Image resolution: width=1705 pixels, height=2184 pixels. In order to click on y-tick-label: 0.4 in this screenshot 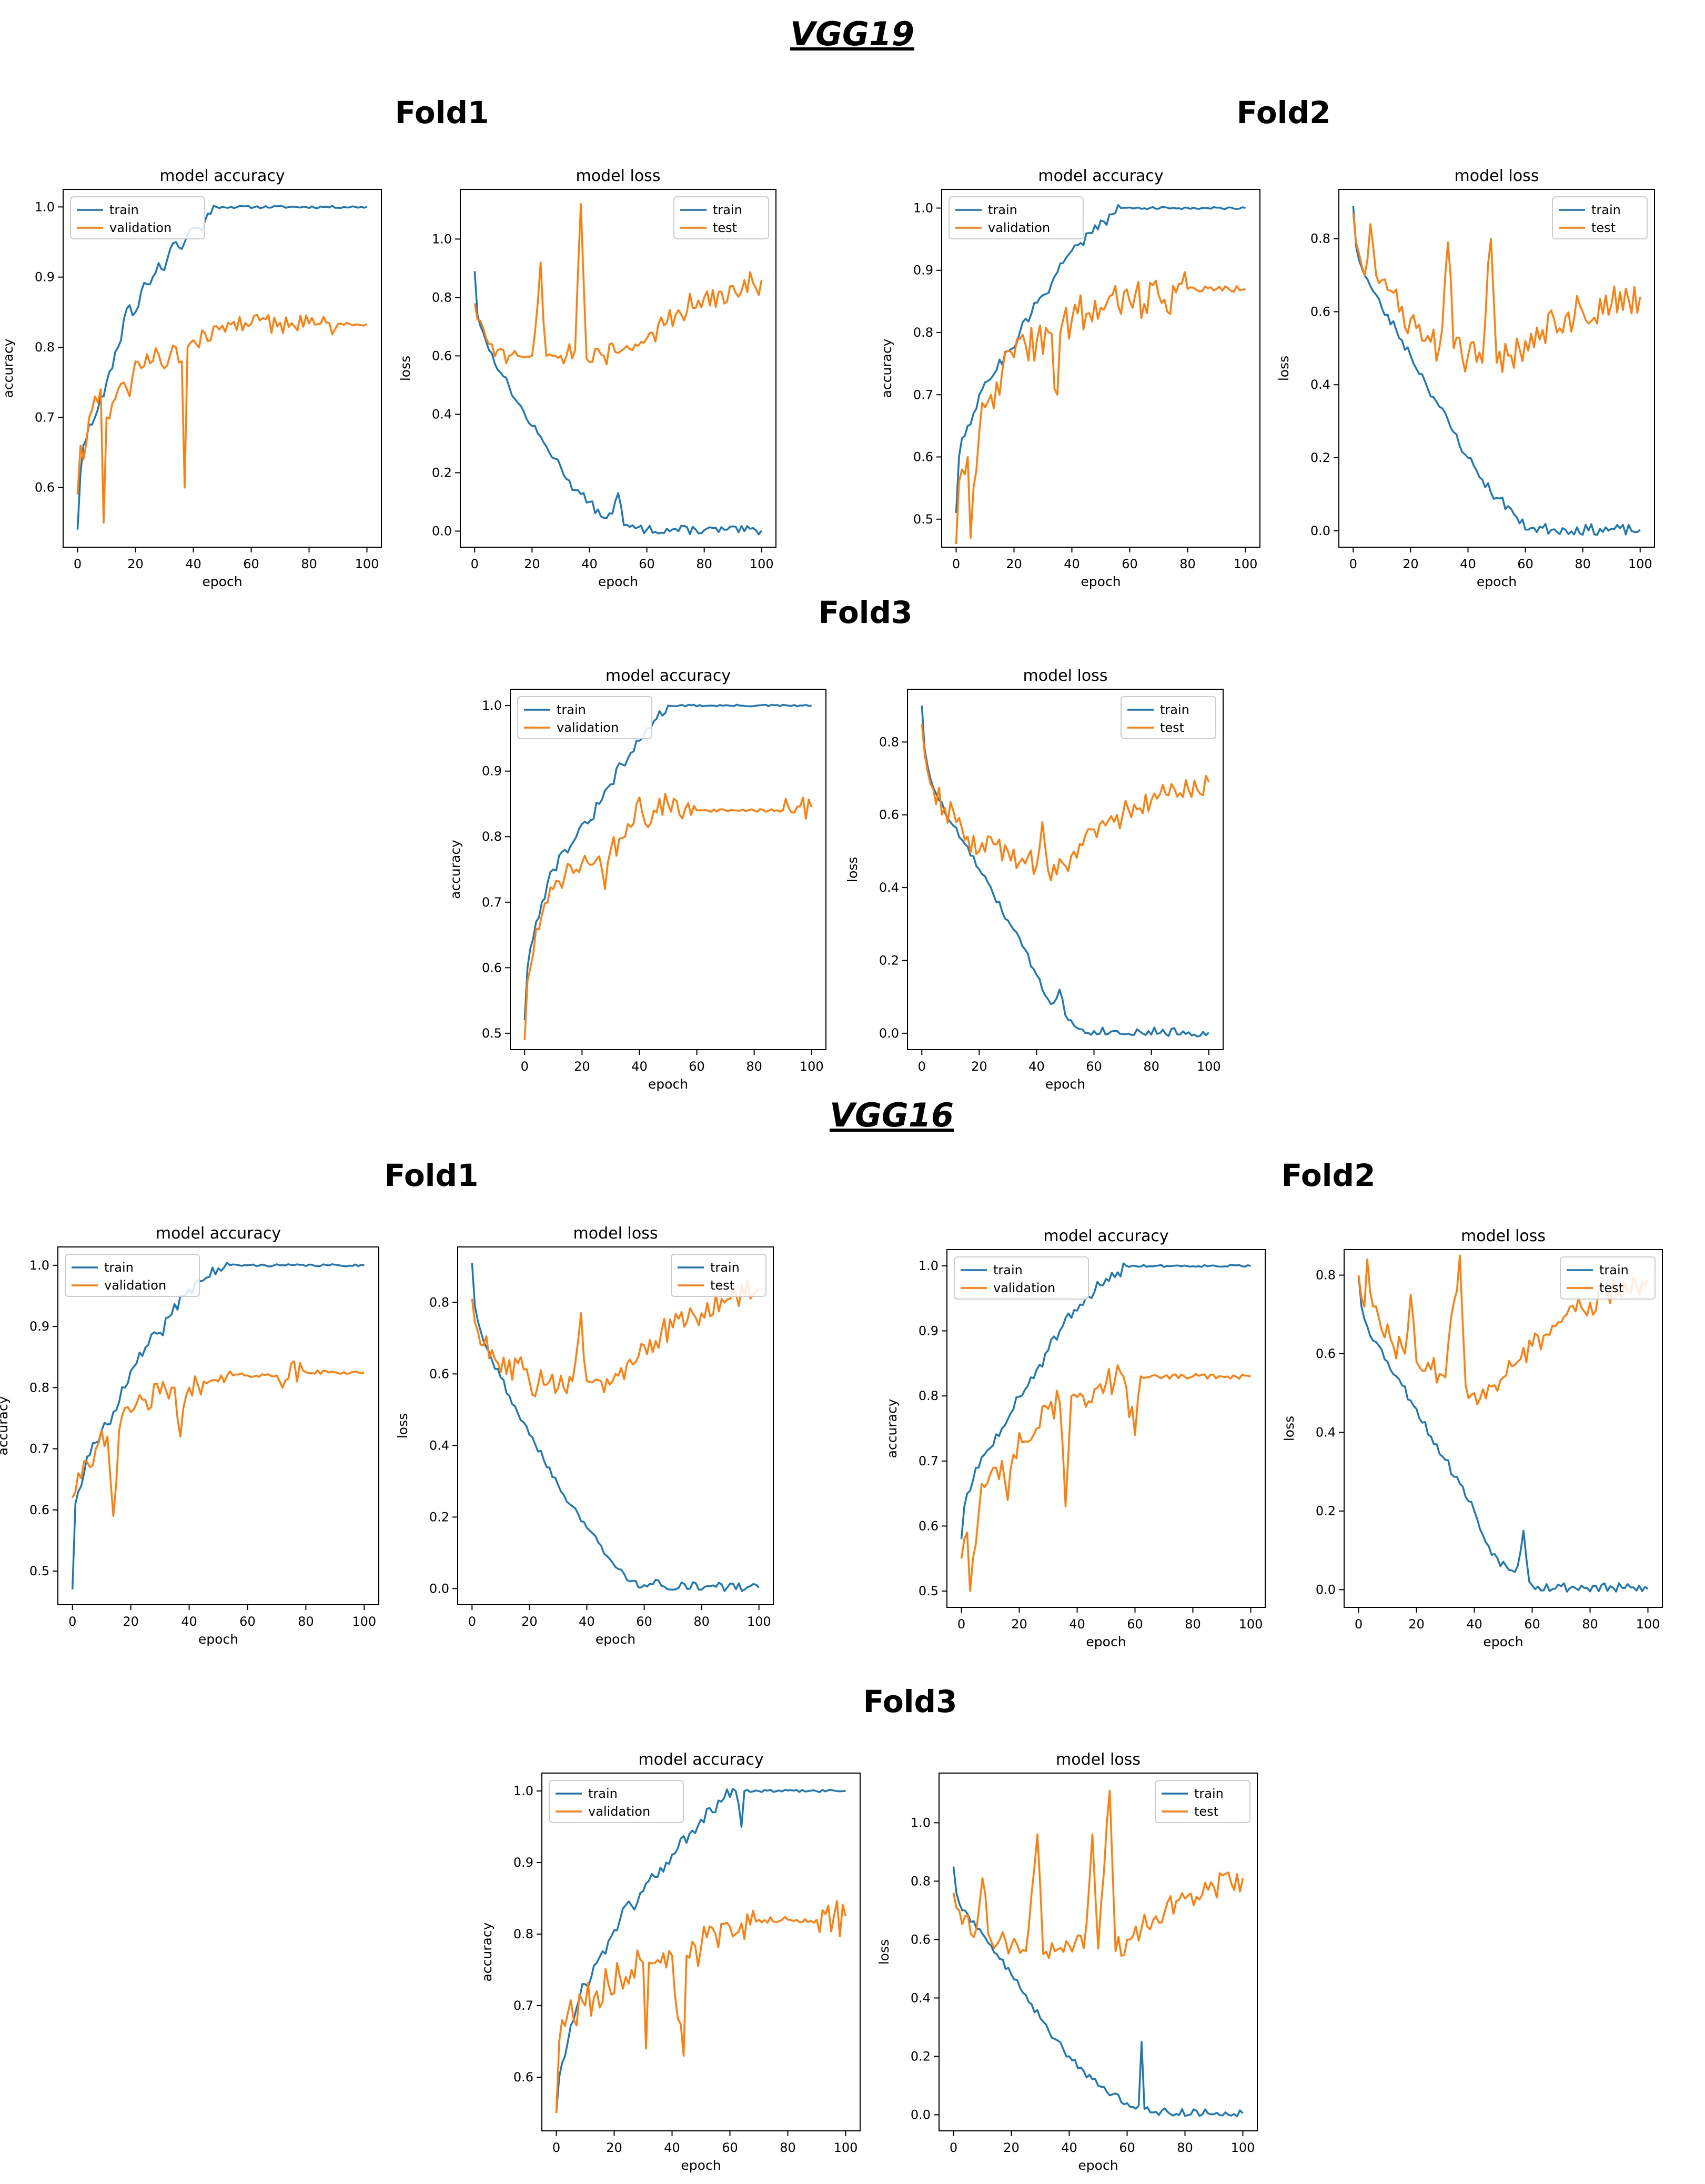, I will do `click(1320, 384)`.